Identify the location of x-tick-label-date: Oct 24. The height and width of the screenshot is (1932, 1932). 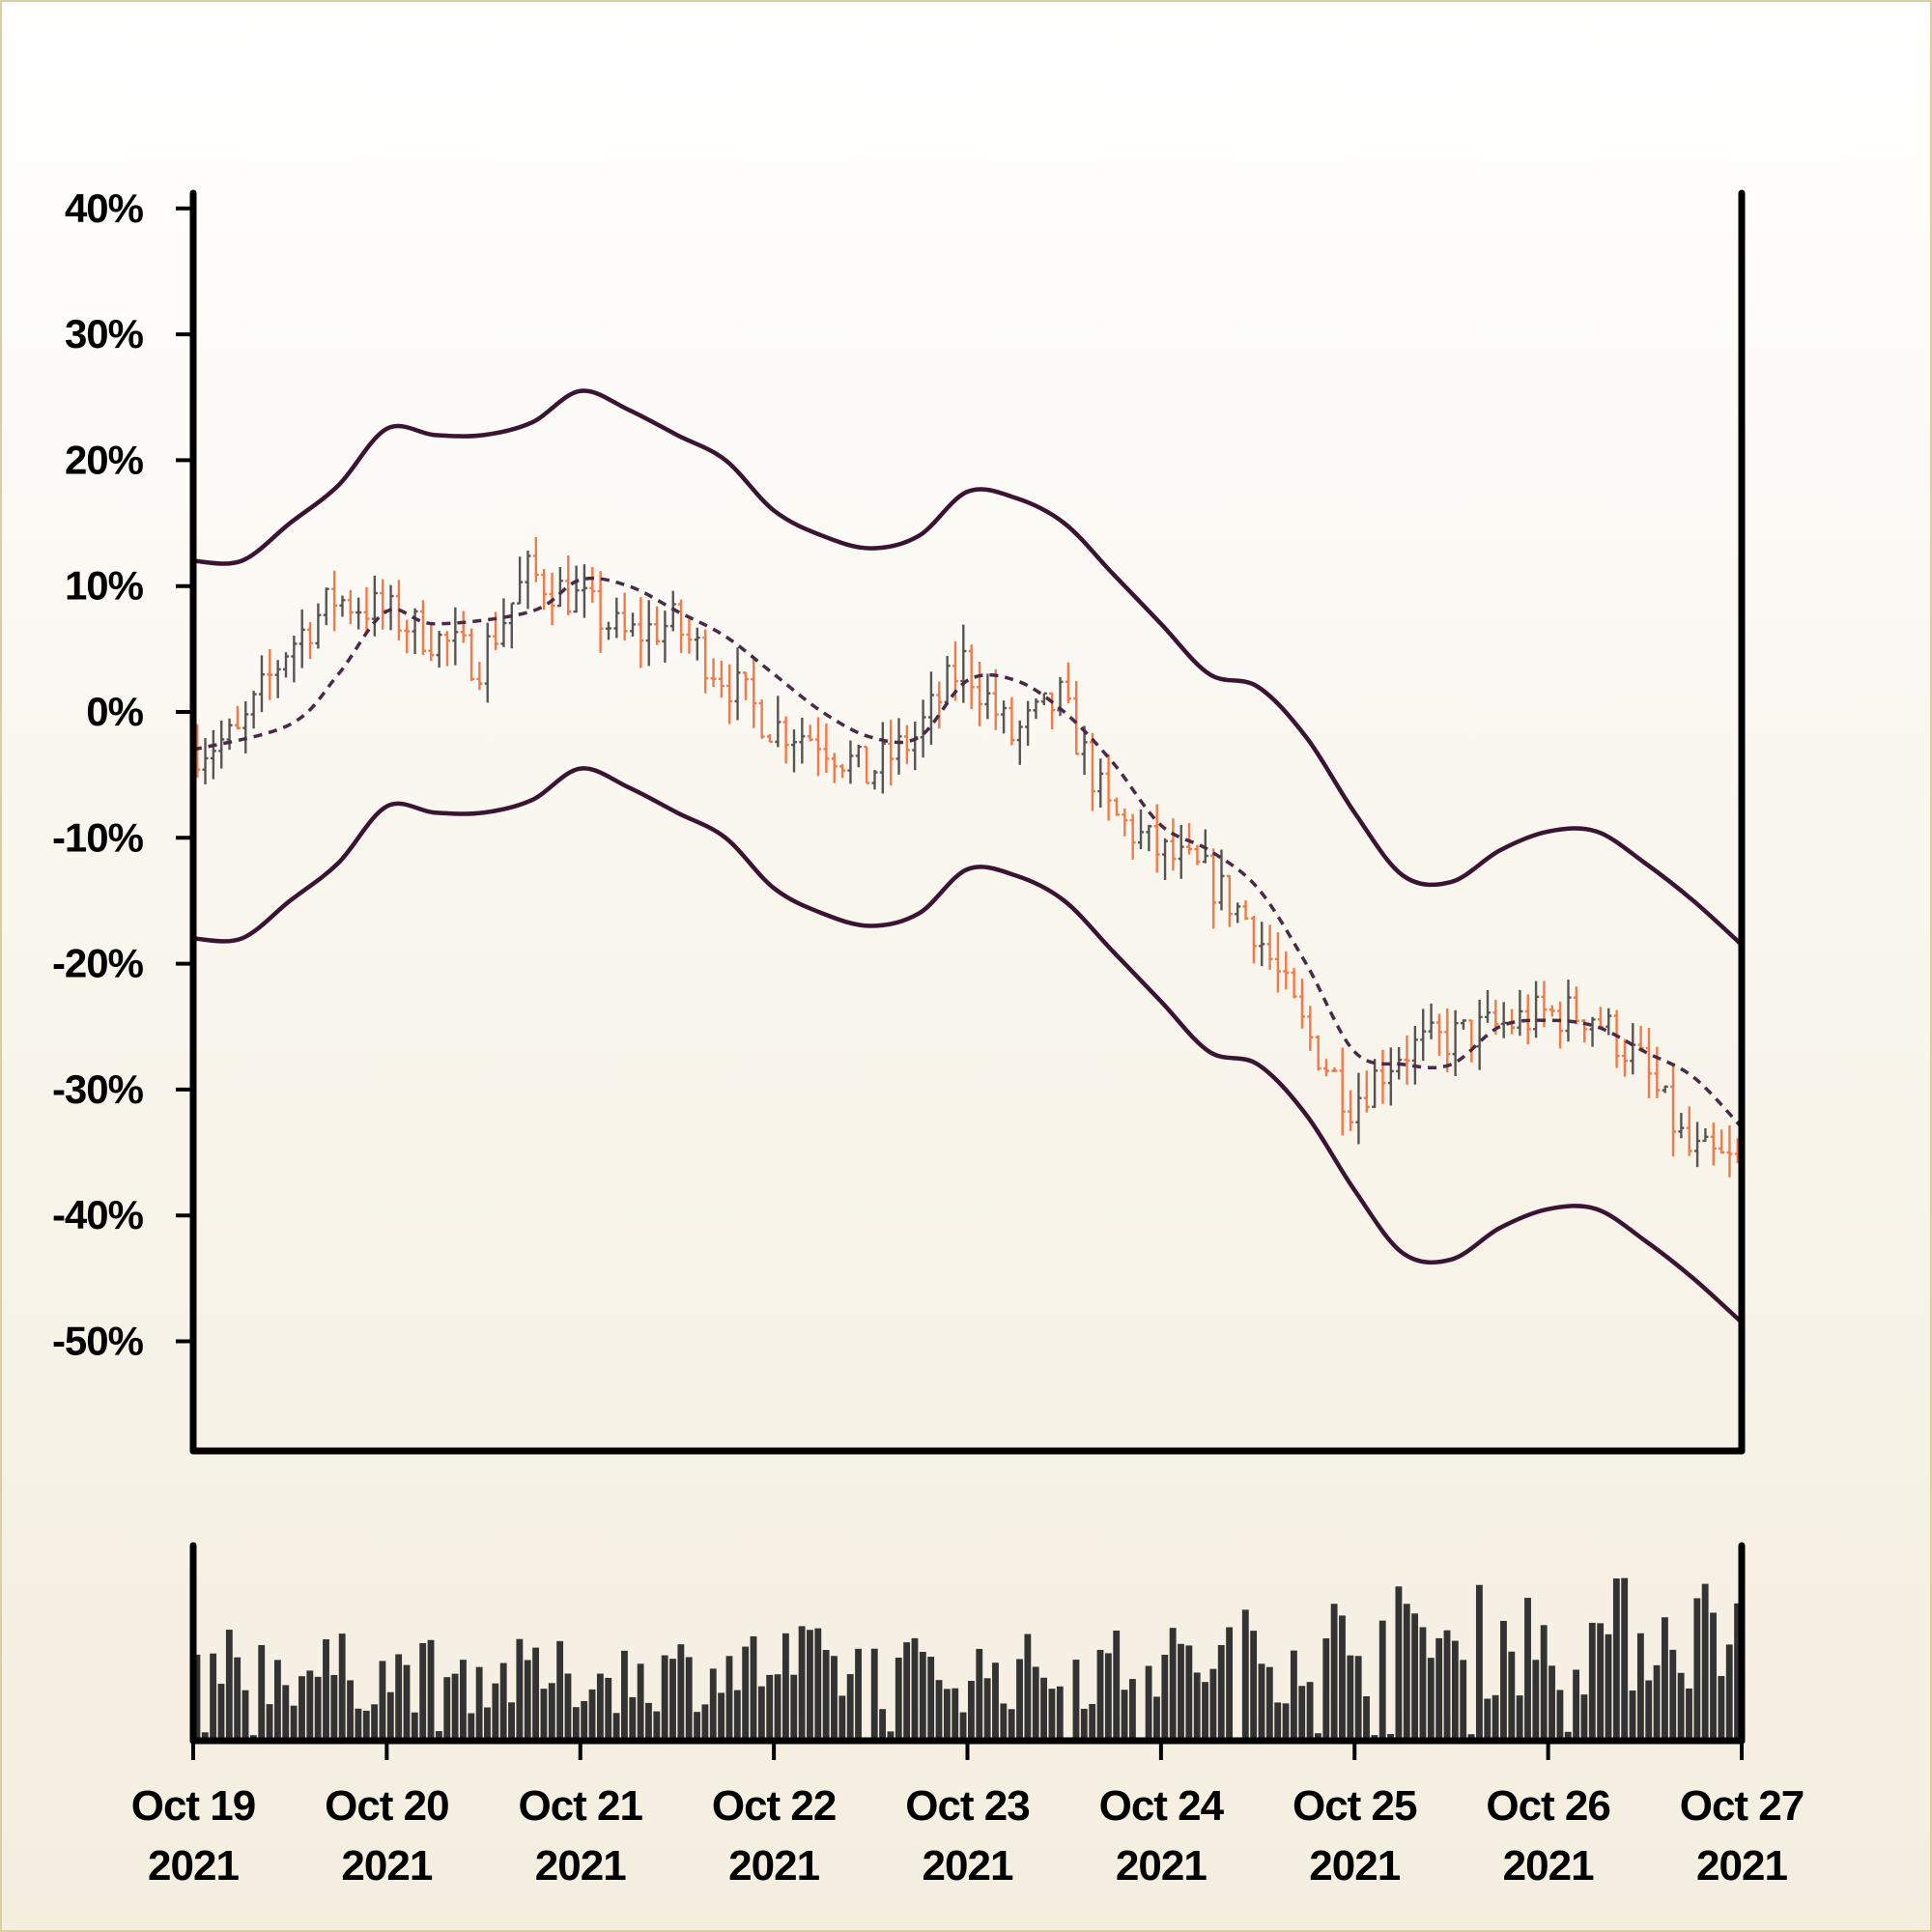
(1162, 1806).